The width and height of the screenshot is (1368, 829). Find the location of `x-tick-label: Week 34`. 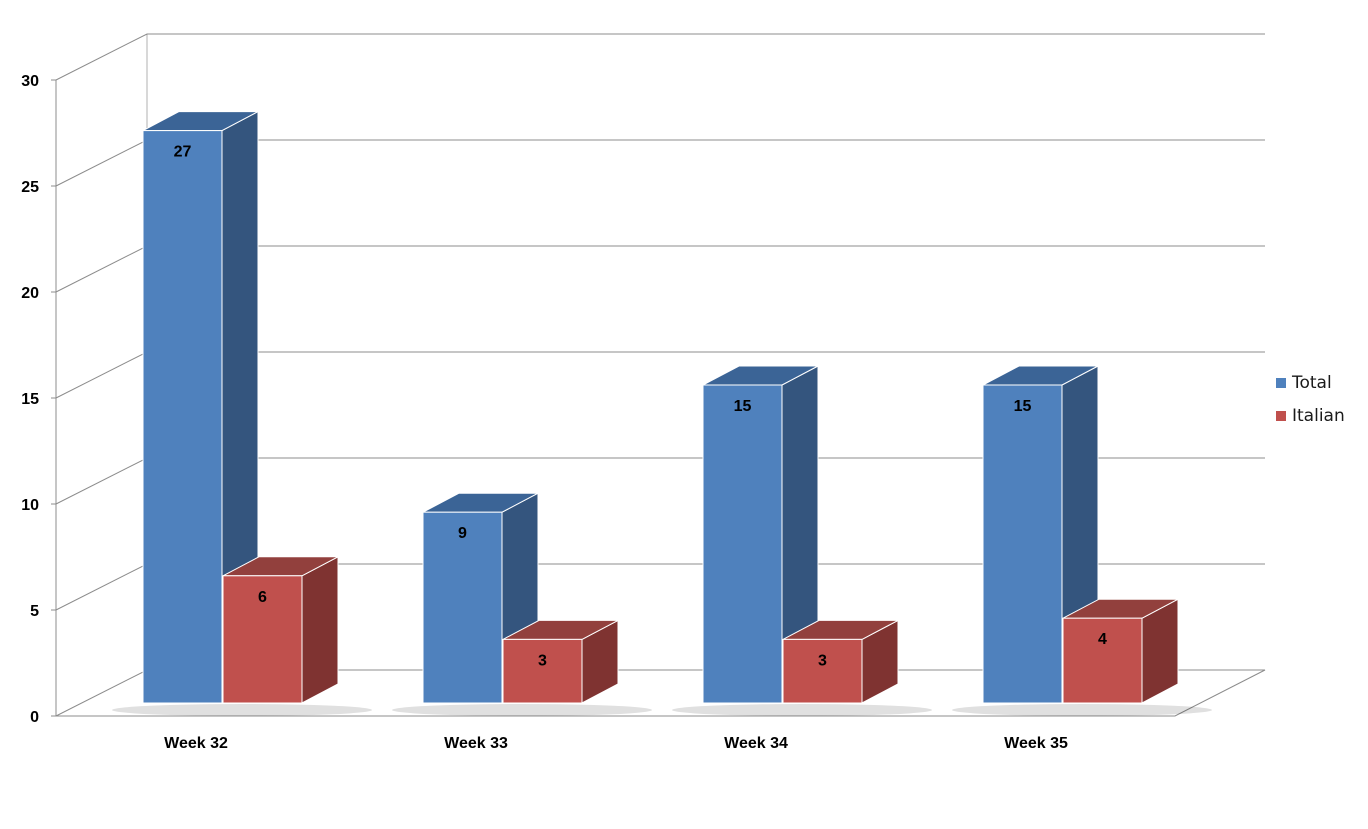

x-tick-label: Week 34 is located at coordinates (756, 743).